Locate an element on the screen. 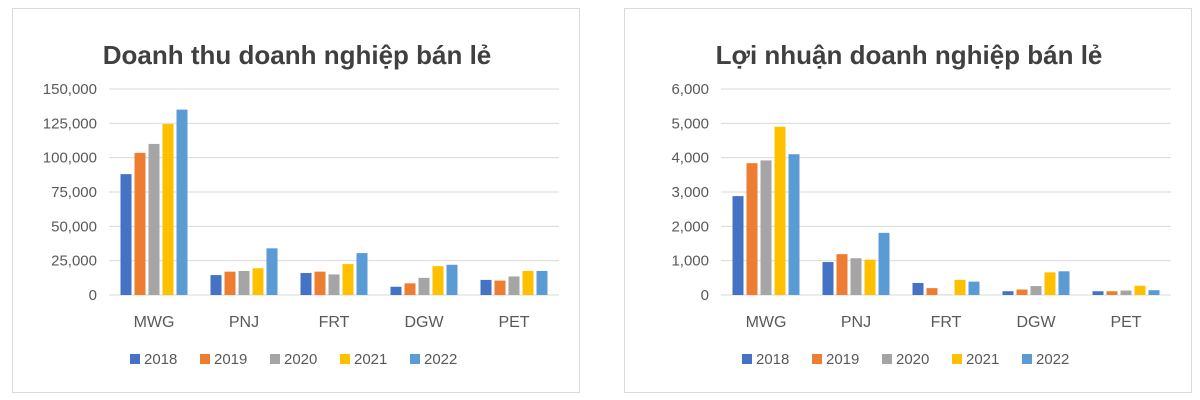 The width and height of the screenshot is (1200, 400). chart-title: Lợi nhuận doanh nghiệp bán lẻ is located at coordinates (909, 55).